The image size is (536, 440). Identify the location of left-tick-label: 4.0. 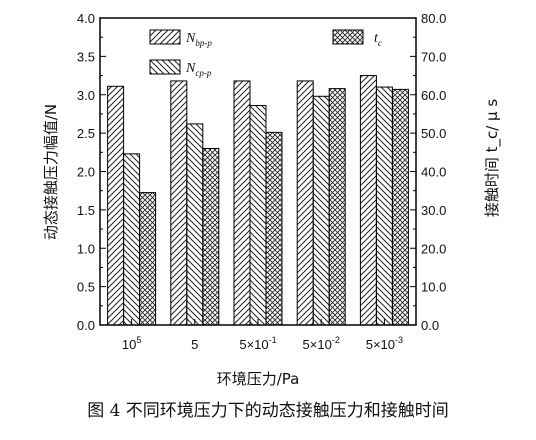
(86, 18).